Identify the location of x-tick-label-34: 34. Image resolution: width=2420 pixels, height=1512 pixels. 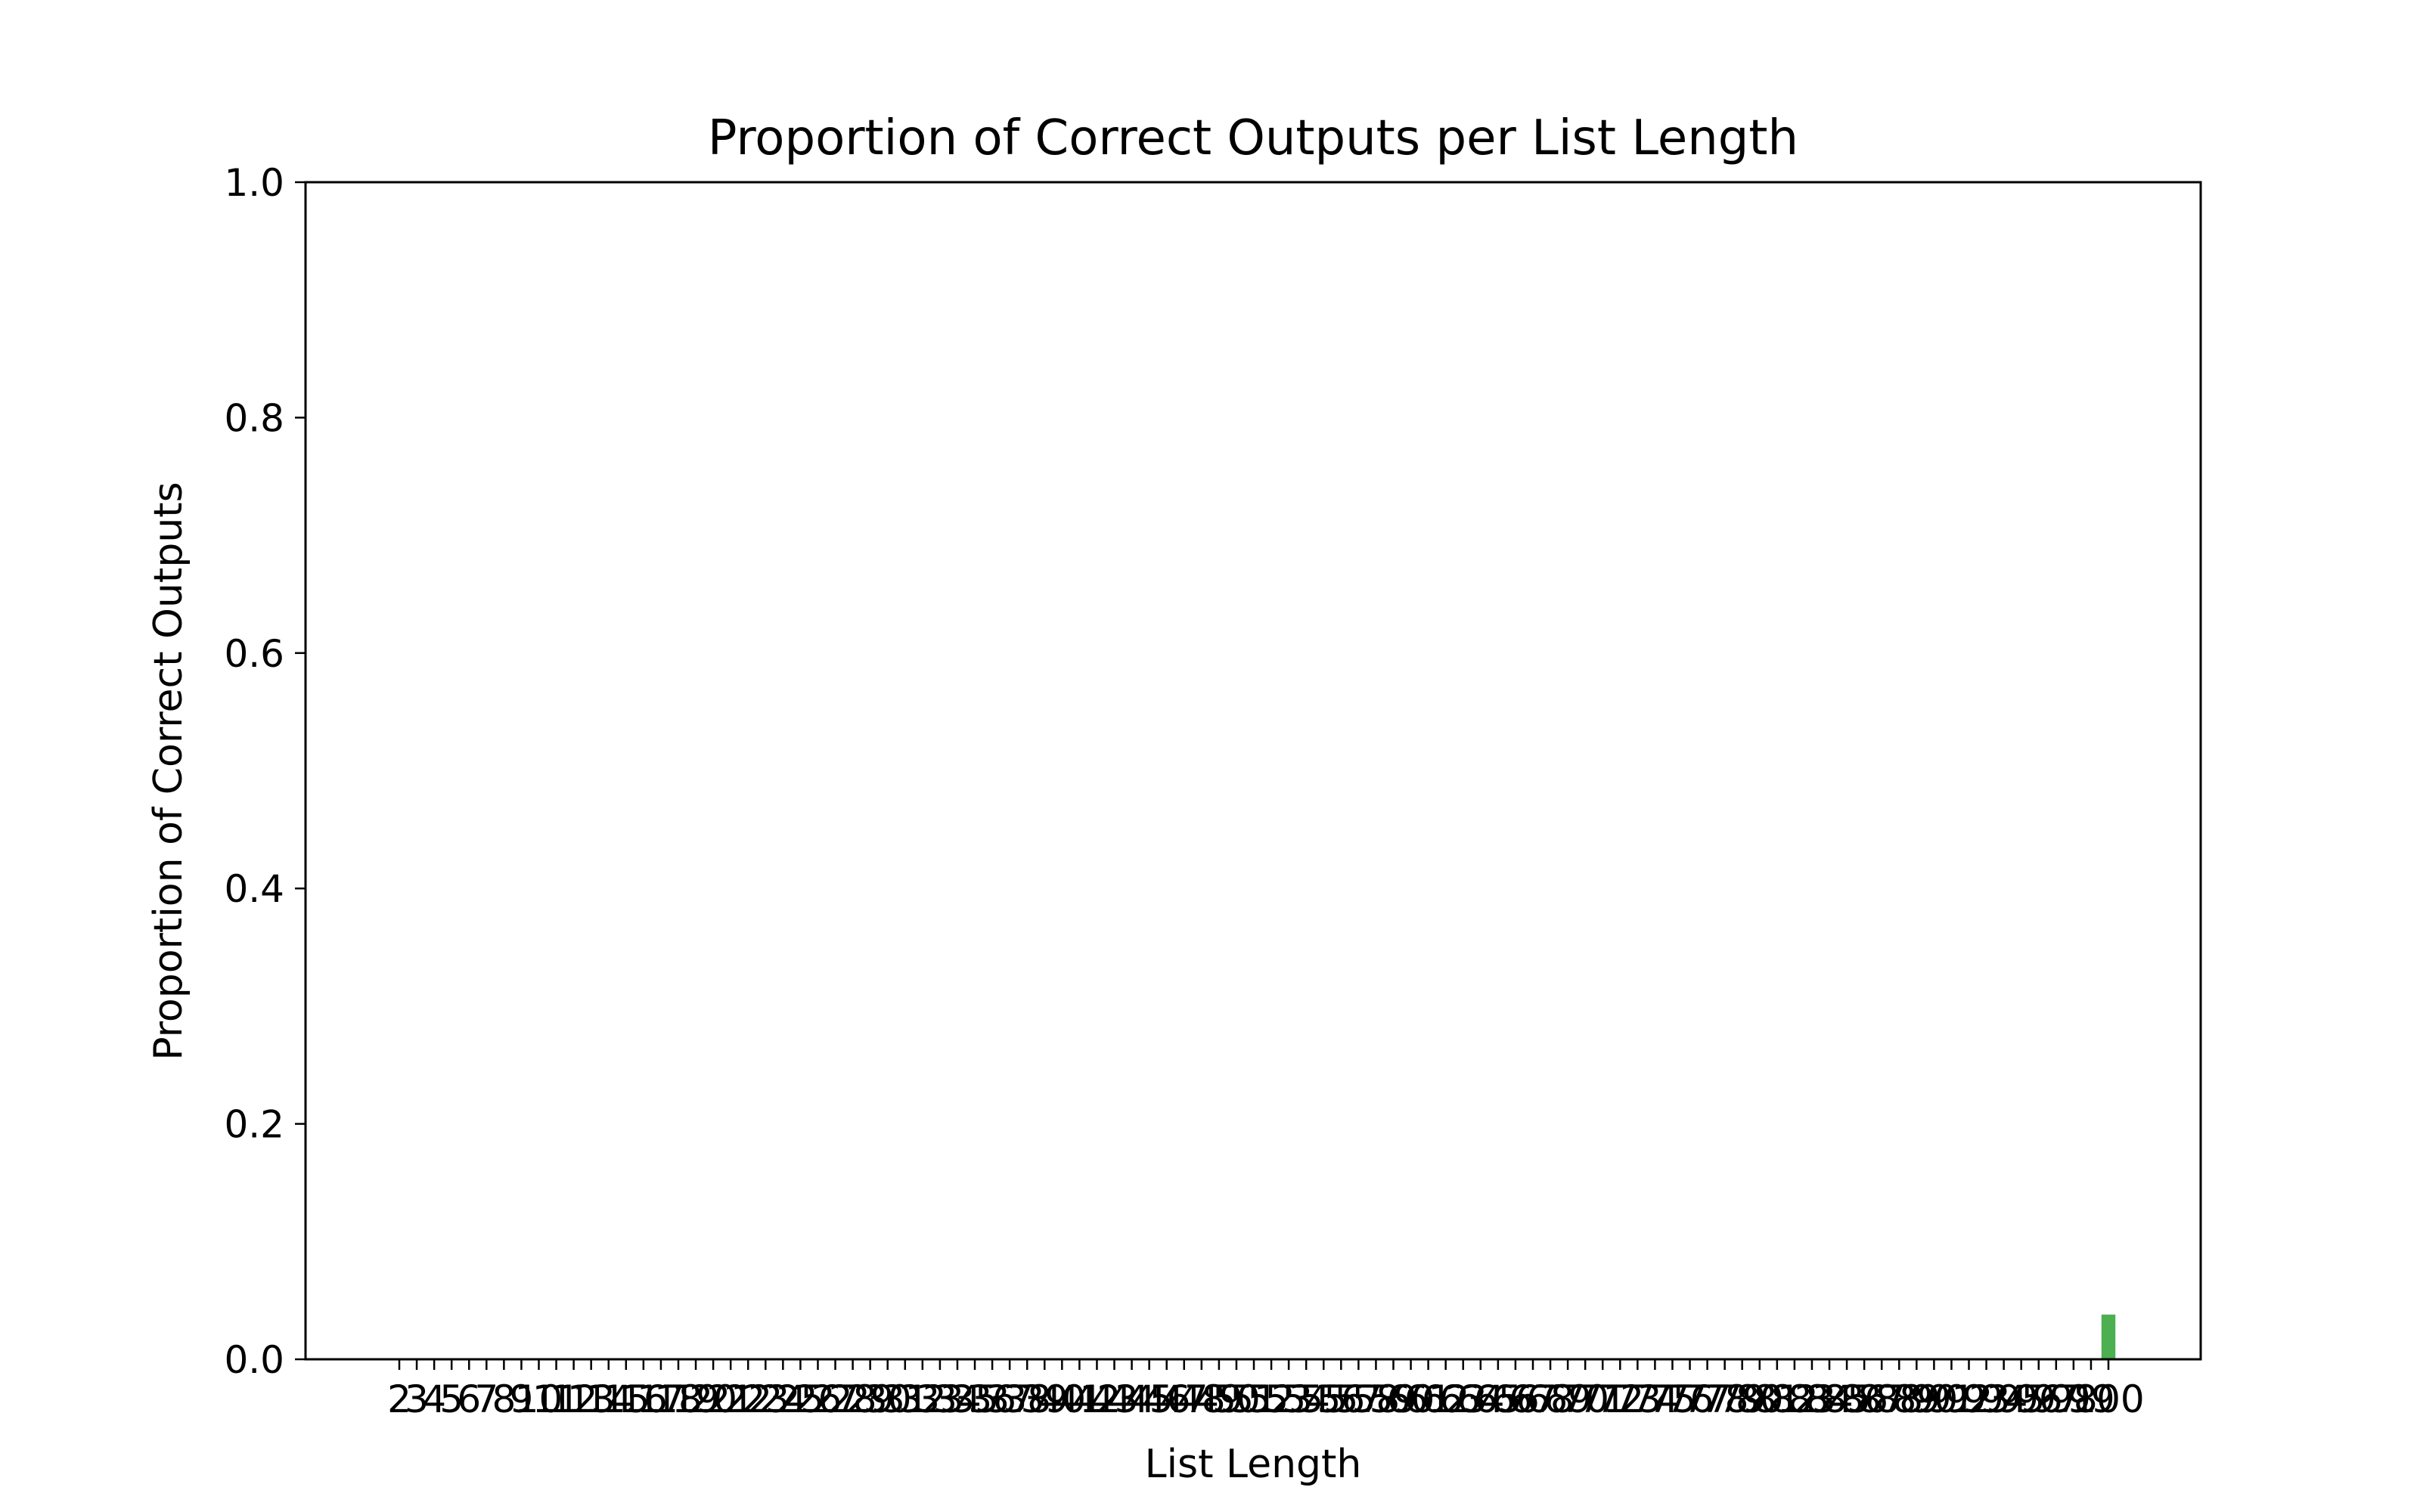
(957, 1399).